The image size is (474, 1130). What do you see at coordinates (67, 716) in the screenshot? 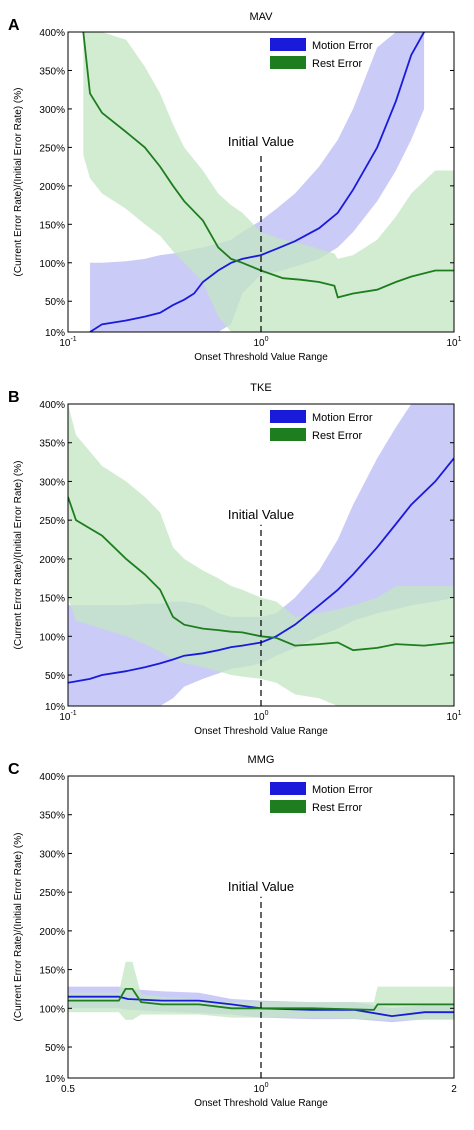
I see `x-tick-label: 10⁻¹` at bounding box center [67, 716].